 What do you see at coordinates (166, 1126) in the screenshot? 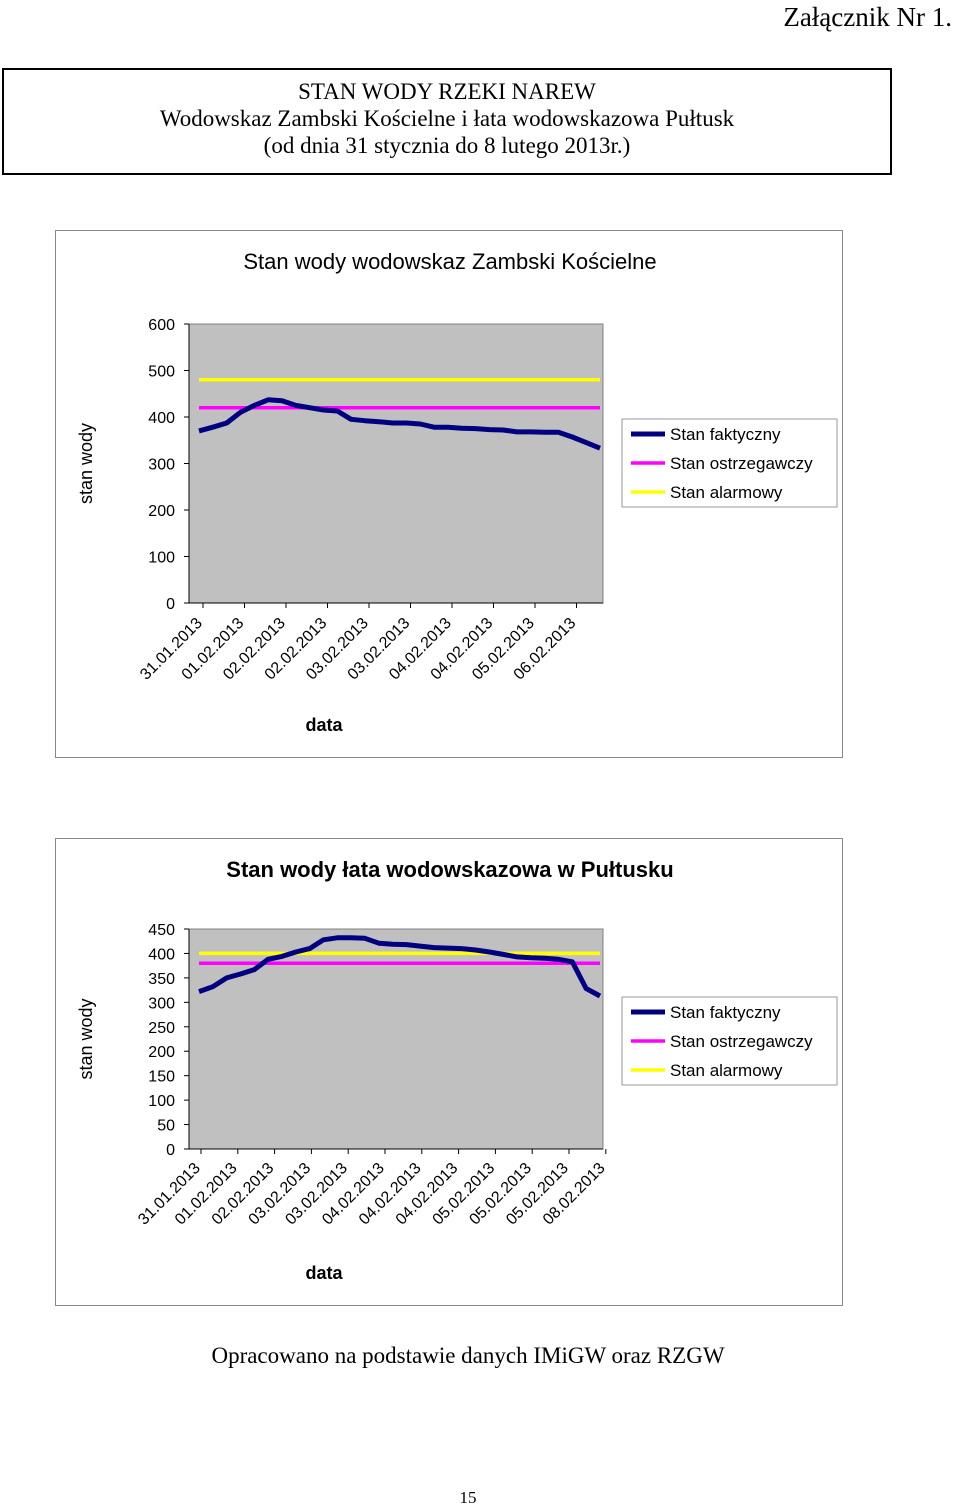
I see `y-tick-label: 50` at bounding box center [166, 1126].